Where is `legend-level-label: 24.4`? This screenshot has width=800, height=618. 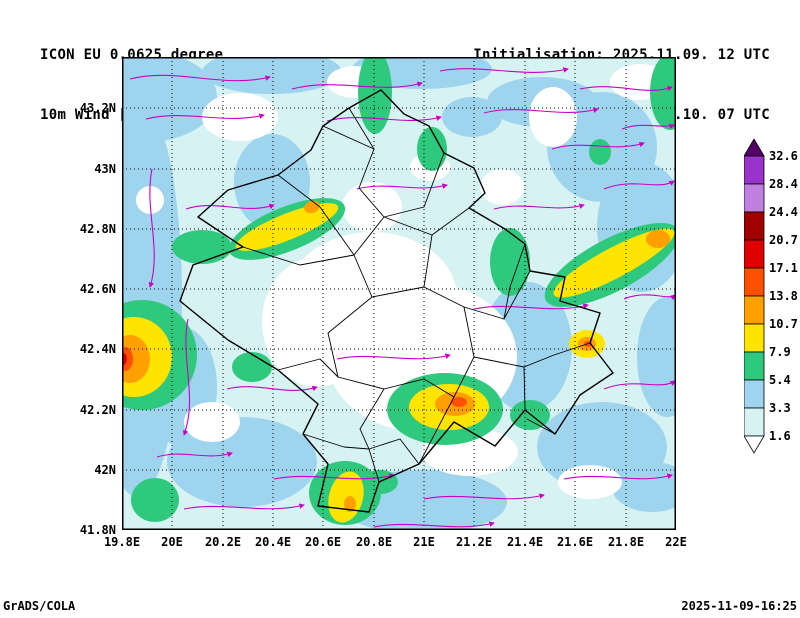 legend-level-label: 24.4 is located at coordinates (783, 212).